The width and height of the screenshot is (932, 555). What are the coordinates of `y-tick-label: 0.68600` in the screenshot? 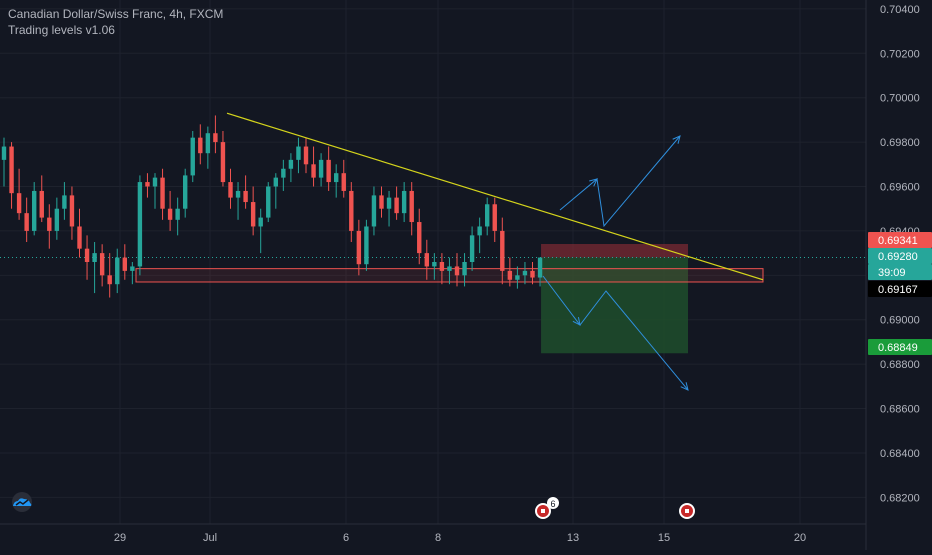 It's located at (900, 410).